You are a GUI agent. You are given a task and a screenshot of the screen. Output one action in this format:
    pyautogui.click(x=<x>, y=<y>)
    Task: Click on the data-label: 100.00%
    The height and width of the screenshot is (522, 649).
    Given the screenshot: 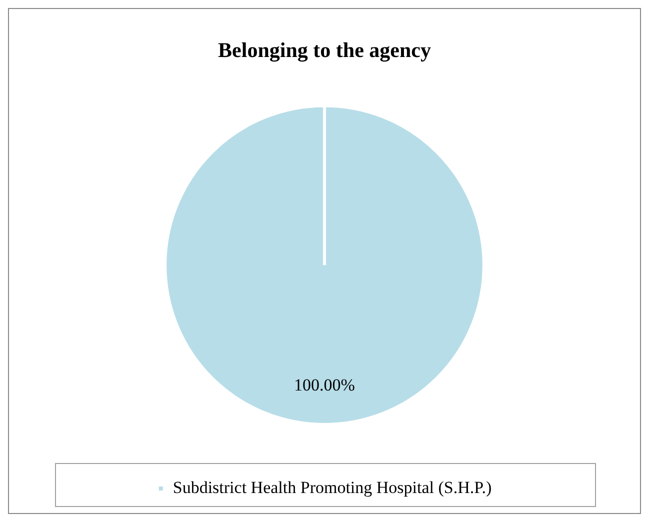 What is the action you would take?
    pyautogui.click(x=324, y=385)
    